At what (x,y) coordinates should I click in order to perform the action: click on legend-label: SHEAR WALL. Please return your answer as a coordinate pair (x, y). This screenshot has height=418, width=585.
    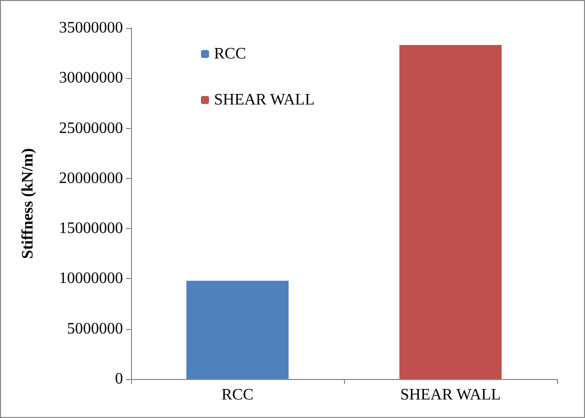
    Looking at the image, I should click on (264, 100).